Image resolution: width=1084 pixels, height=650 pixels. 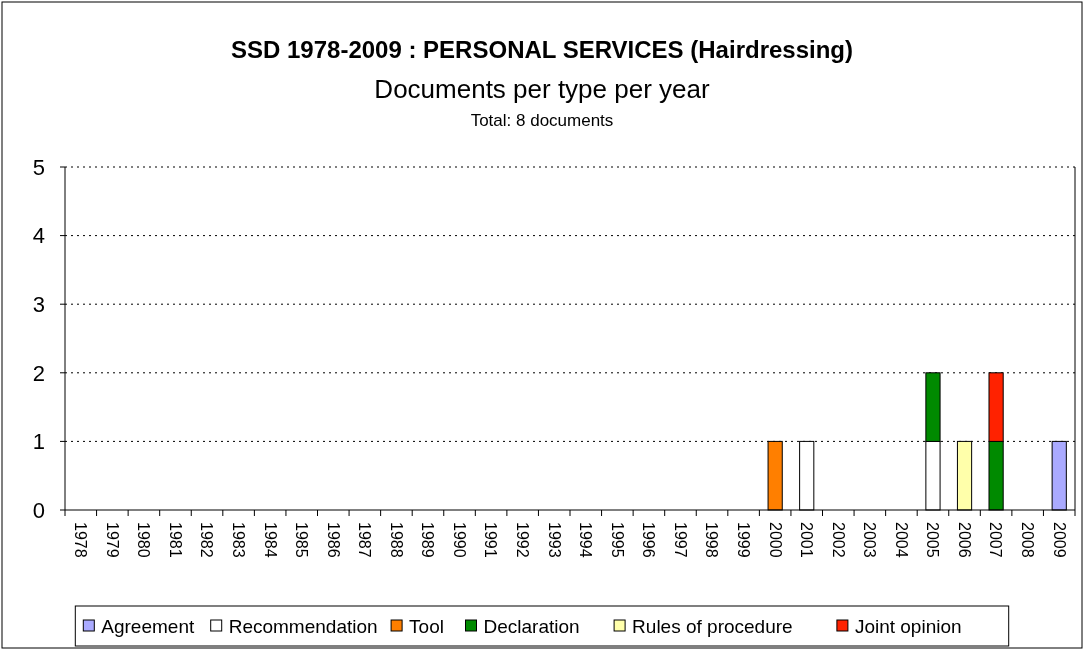 I want to click on x-tick-label: 2006, so click(x=964, y=540).